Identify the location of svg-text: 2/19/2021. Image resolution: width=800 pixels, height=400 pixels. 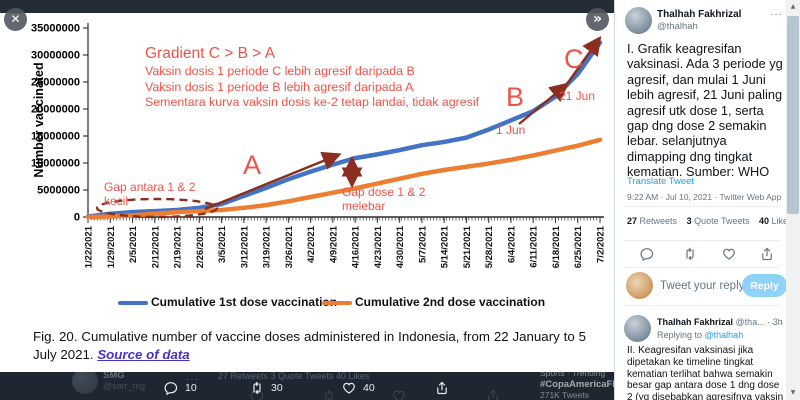
(178, 246).